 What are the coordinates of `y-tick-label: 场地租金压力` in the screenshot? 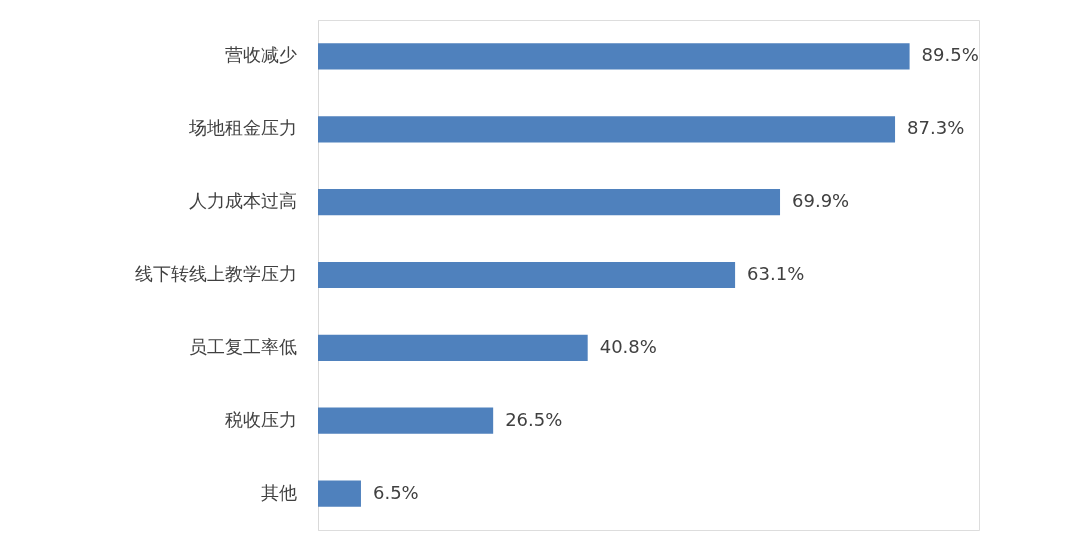 It's located at (242, 128).